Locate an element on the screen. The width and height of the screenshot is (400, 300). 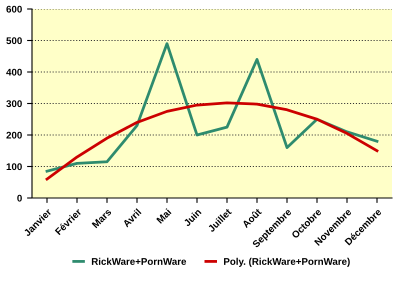
x-tick-label: Mai is located at coordinates (164, 216).